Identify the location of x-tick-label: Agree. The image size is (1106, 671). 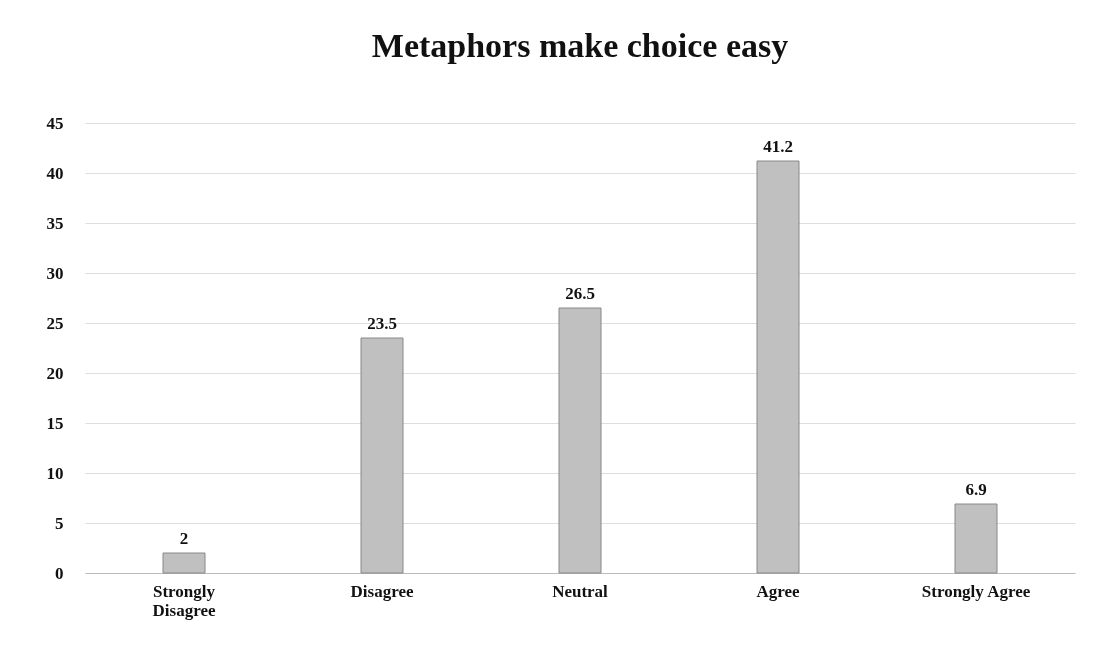
(778, 591).